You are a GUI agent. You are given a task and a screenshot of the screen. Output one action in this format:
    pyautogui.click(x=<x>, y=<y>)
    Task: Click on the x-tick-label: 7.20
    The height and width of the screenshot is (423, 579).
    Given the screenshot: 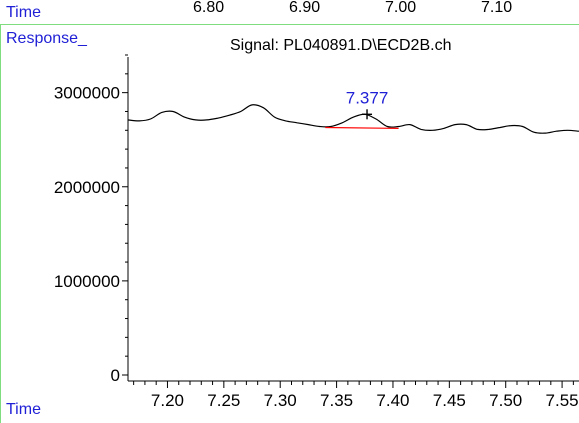 What is the action you would take?
    pyautogui.click(x=167, y=400)
    